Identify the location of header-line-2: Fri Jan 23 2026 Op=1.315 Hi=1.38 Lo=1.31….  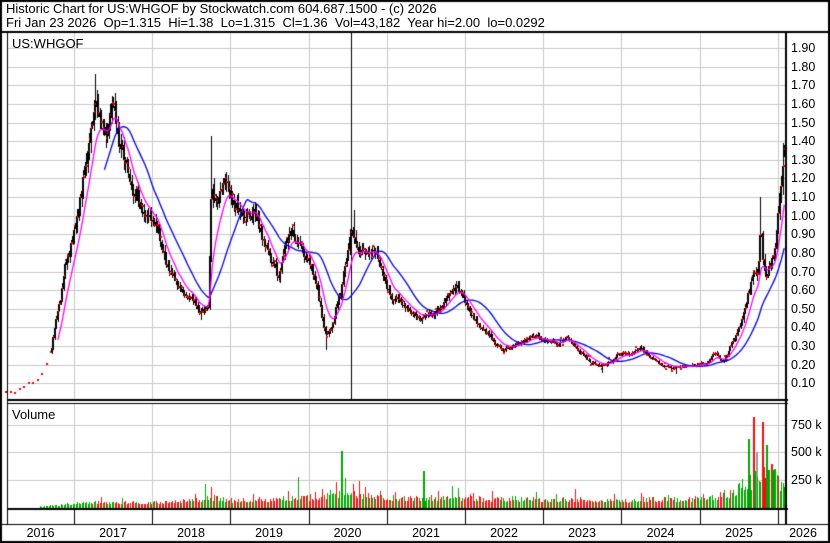
(275, 22).